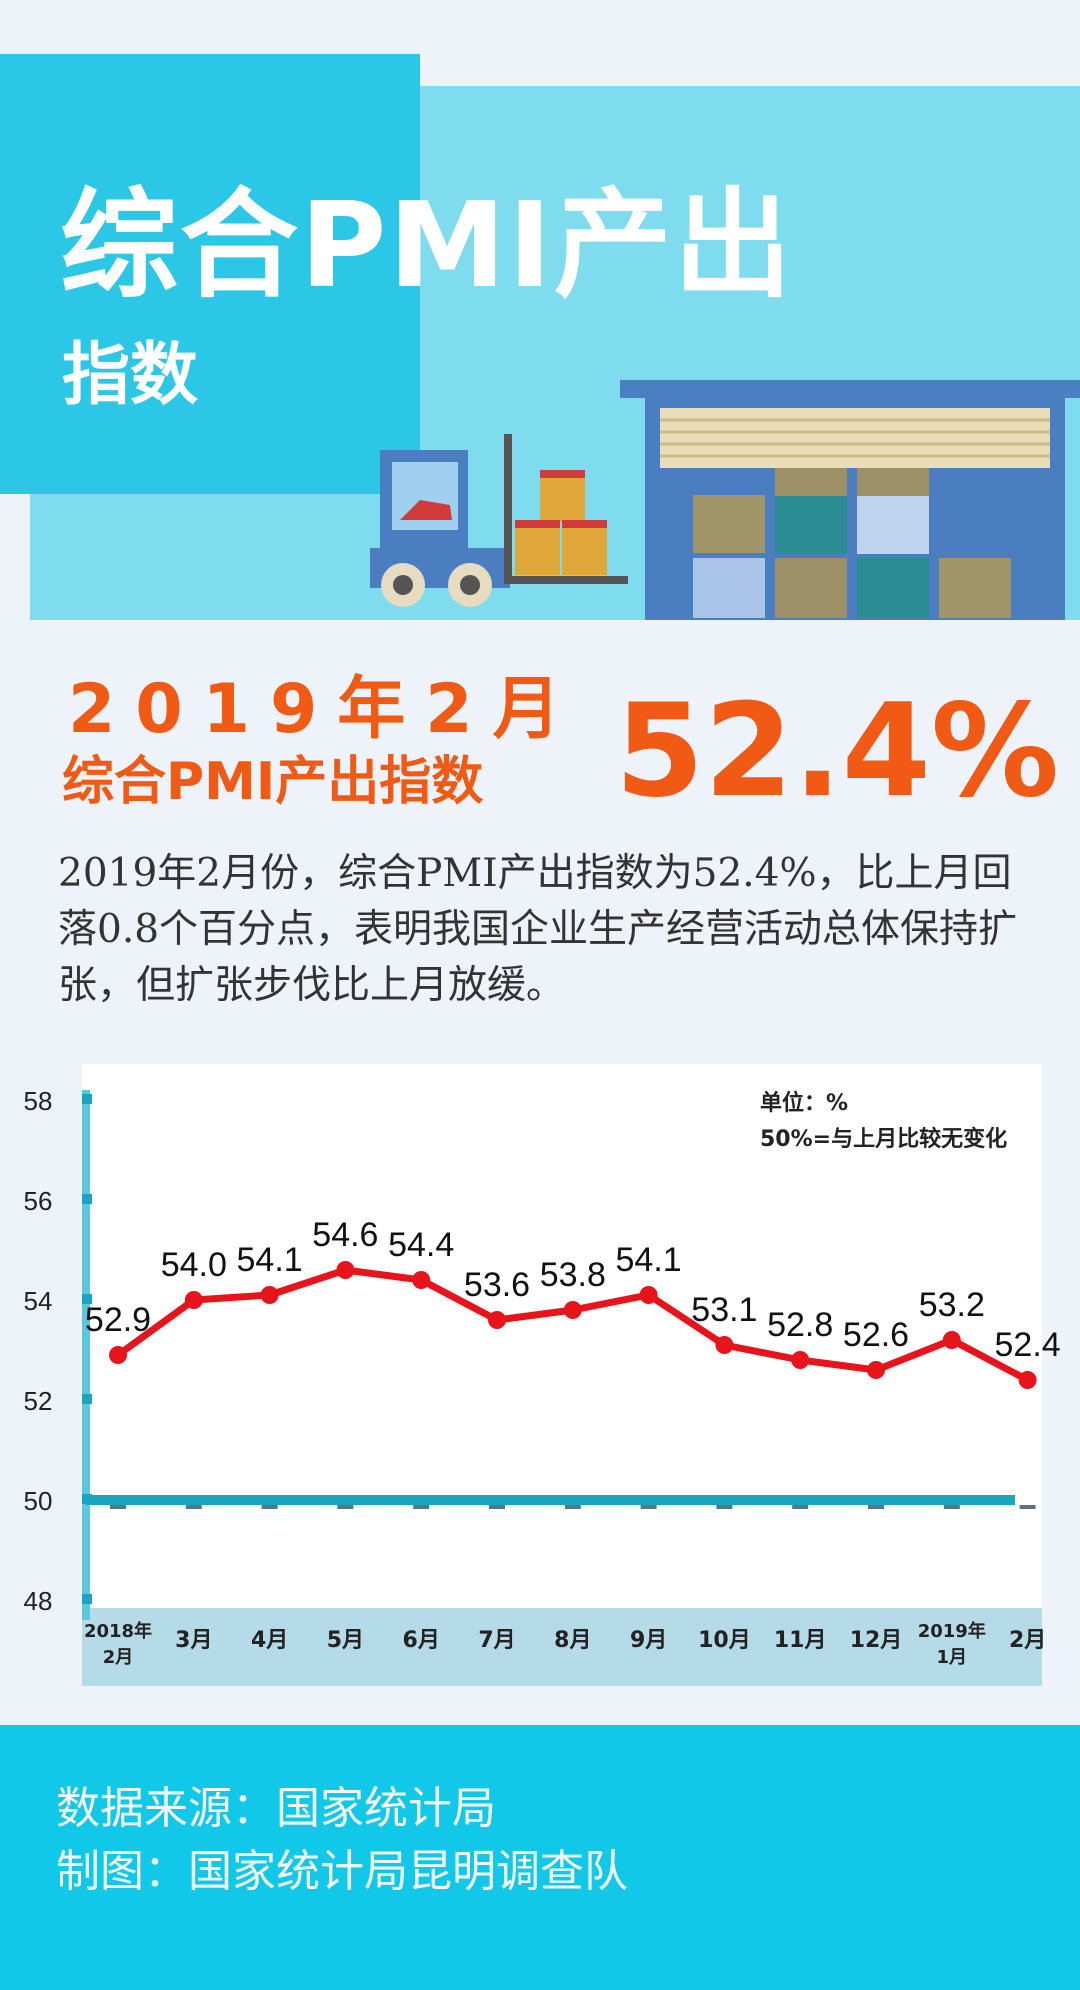  Describe the element at coordinates (800, 1325) in the screenshot. I see `data-label: 52.8` at that location.